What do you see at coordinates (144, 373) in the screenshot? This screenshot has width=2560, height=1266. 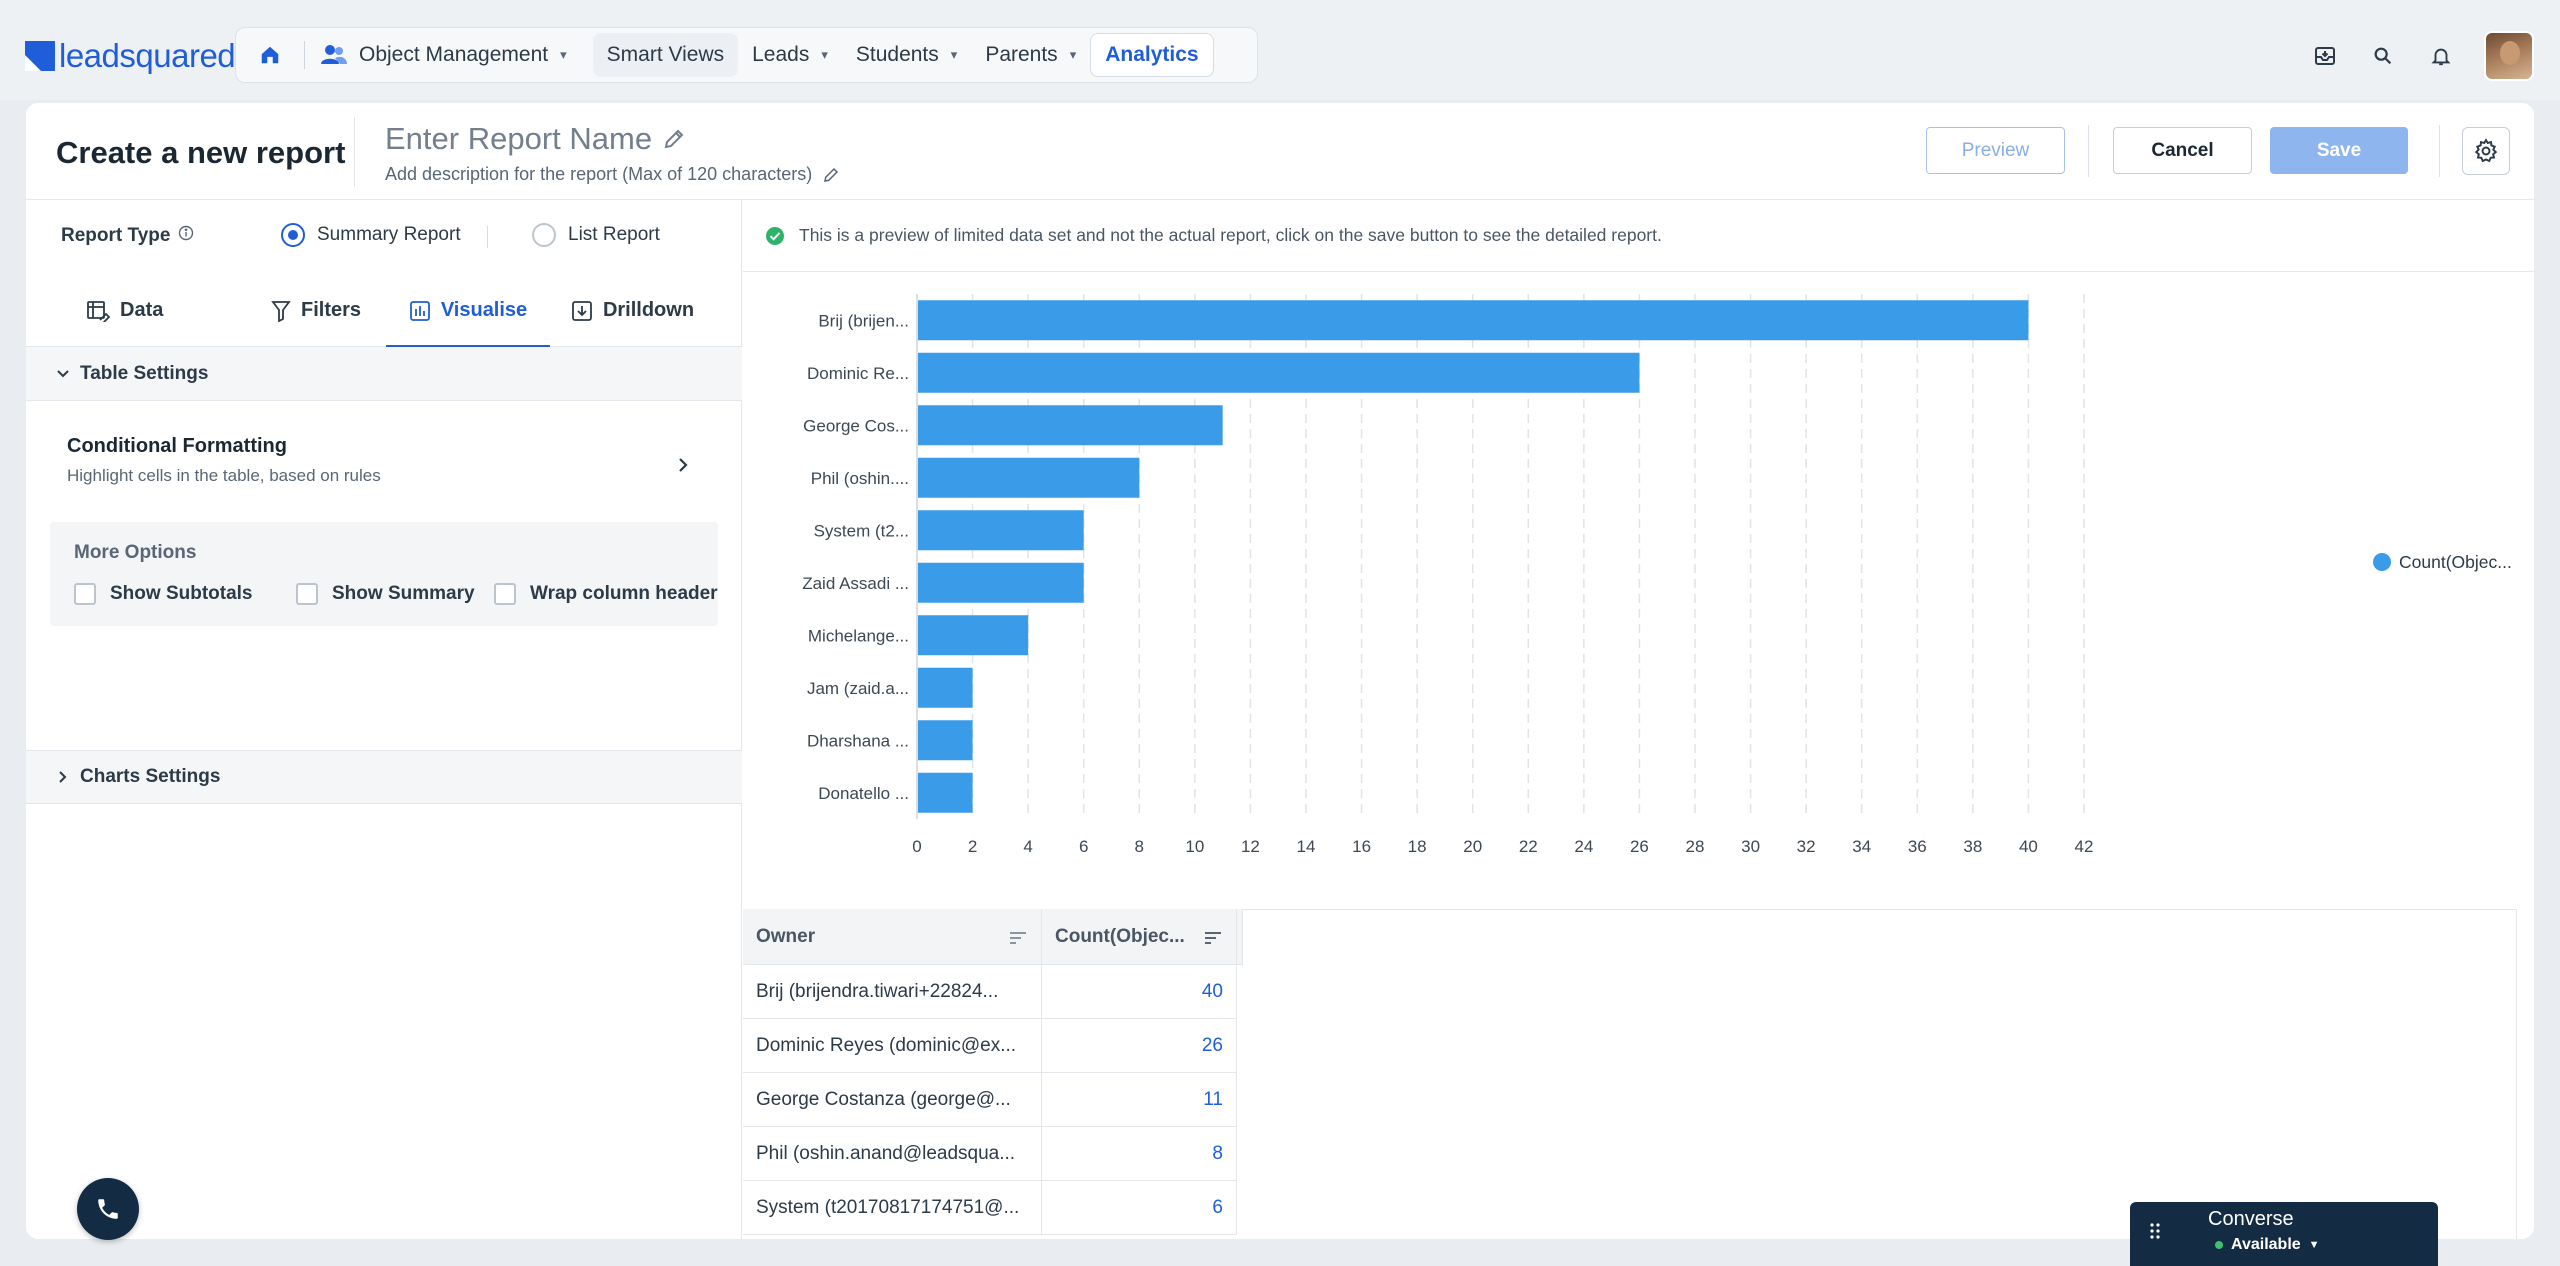 I see `table-settings-label: Table Settings` at bounding box center [144, 373].